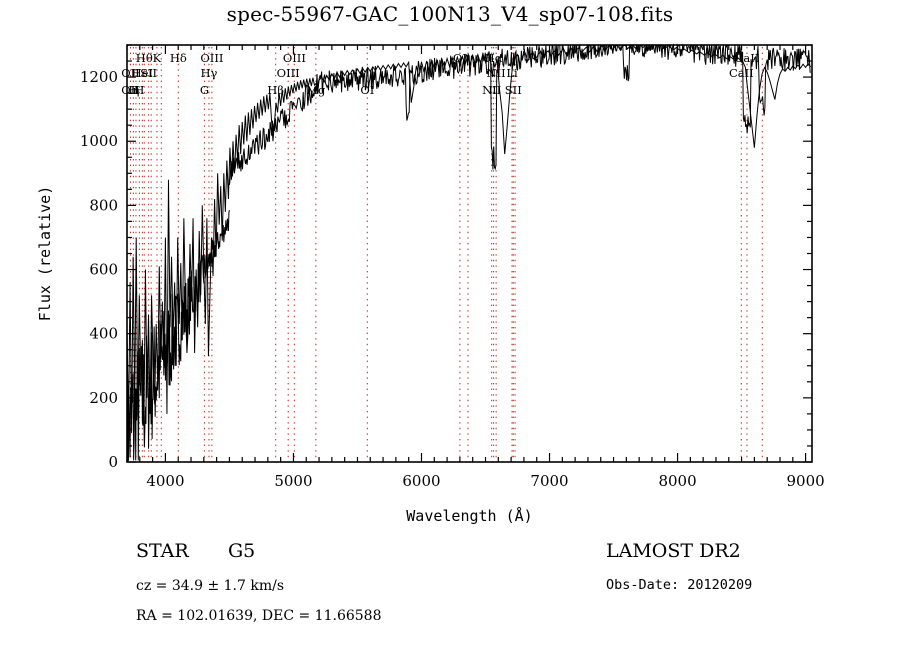 The image size is (900, 650). Describe the element at coordinates (258, 616) in the screenshot. I see `footer-coords: RA = 102.01639, DEC = 11.66588` at that location.